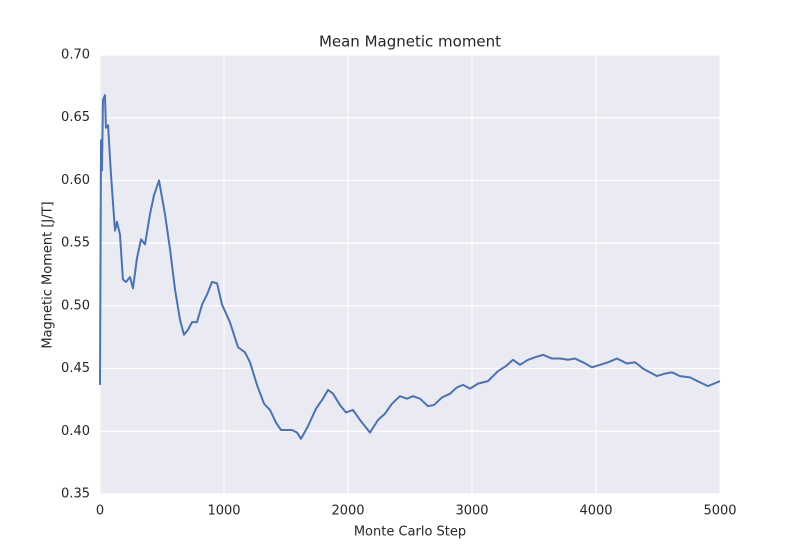 The height and width of the screenshot is (550, 800). Describe the element at coordinates (410, 532) in the screenshot. I see `x-axis-label: Monte Carlo Step` at that location.